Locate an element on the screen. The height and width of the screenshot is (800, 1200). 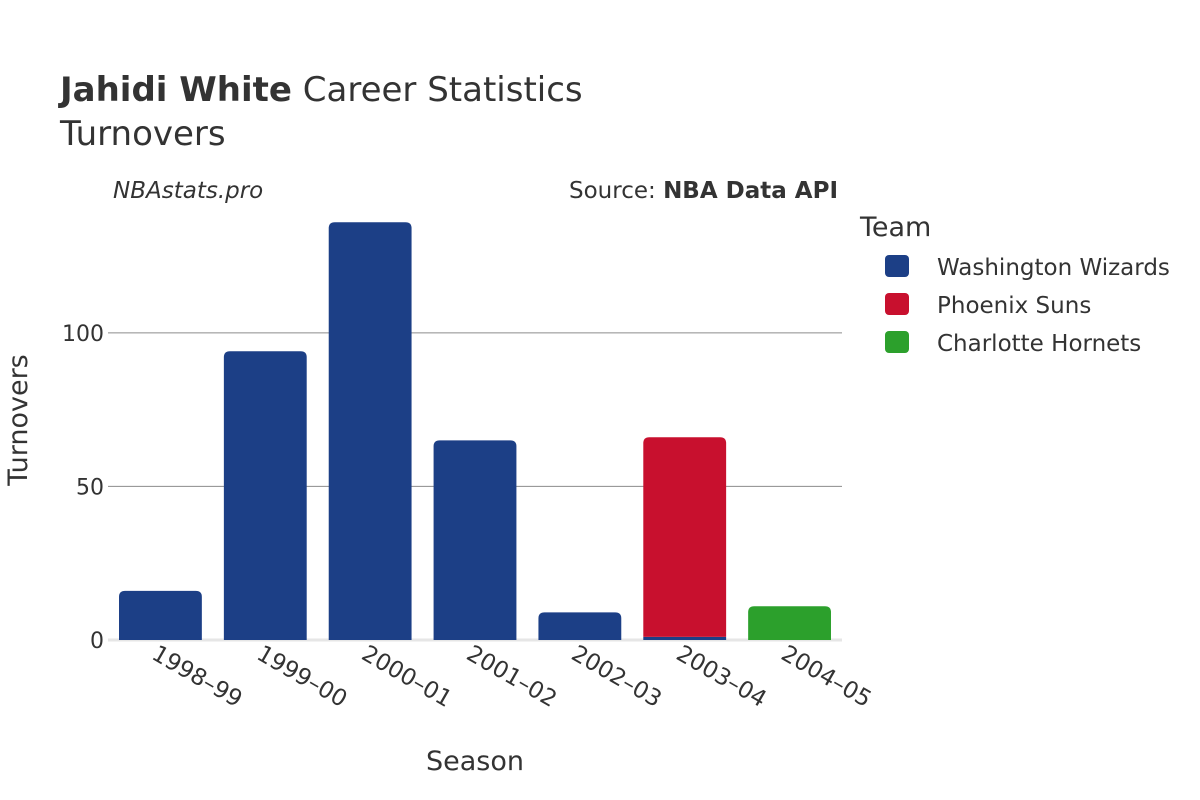
y-tick-labels: 0 50 100 is located at coordinates (83, 488).